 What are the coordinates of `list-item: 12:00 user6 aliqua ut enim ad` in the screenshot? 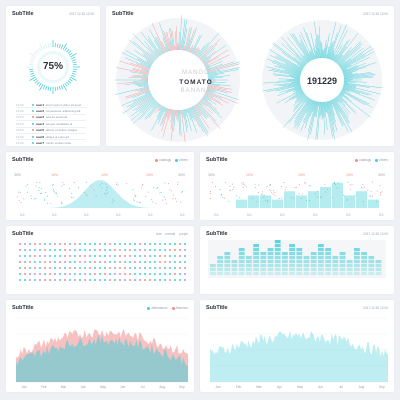 It's located at (51, 137).